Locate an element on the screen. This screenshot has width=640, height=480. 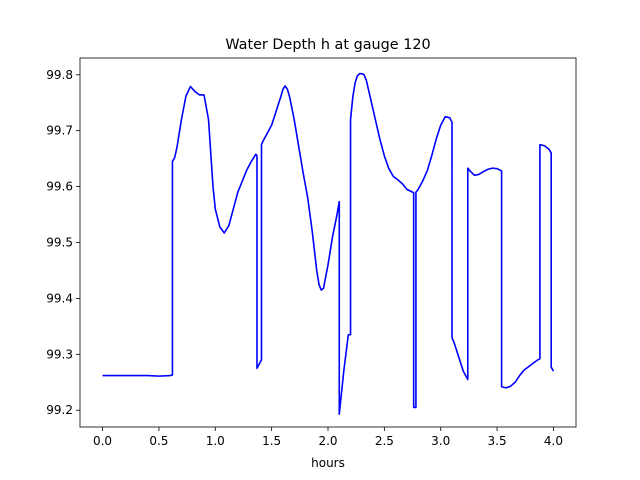
x-tick-label: 0.0 is located at coordinates (102, 441).